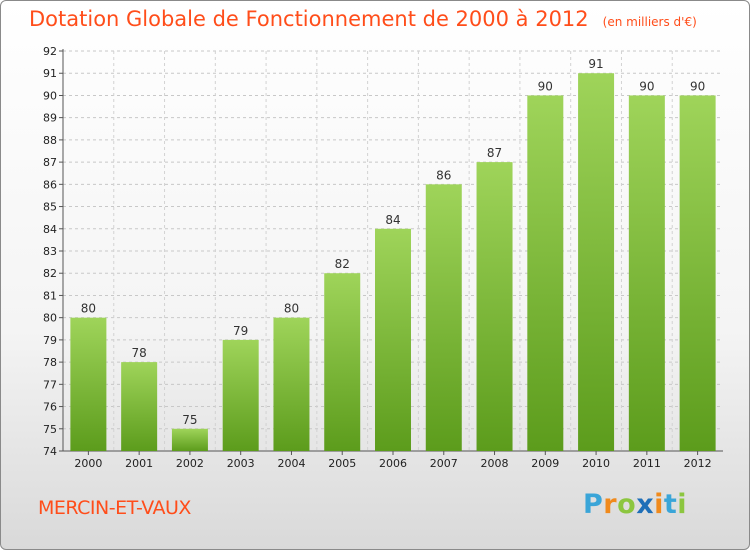  Describe the element at coordinates (291, 463) in the screenshot. I see `x-tick-label: 2004` at that location.